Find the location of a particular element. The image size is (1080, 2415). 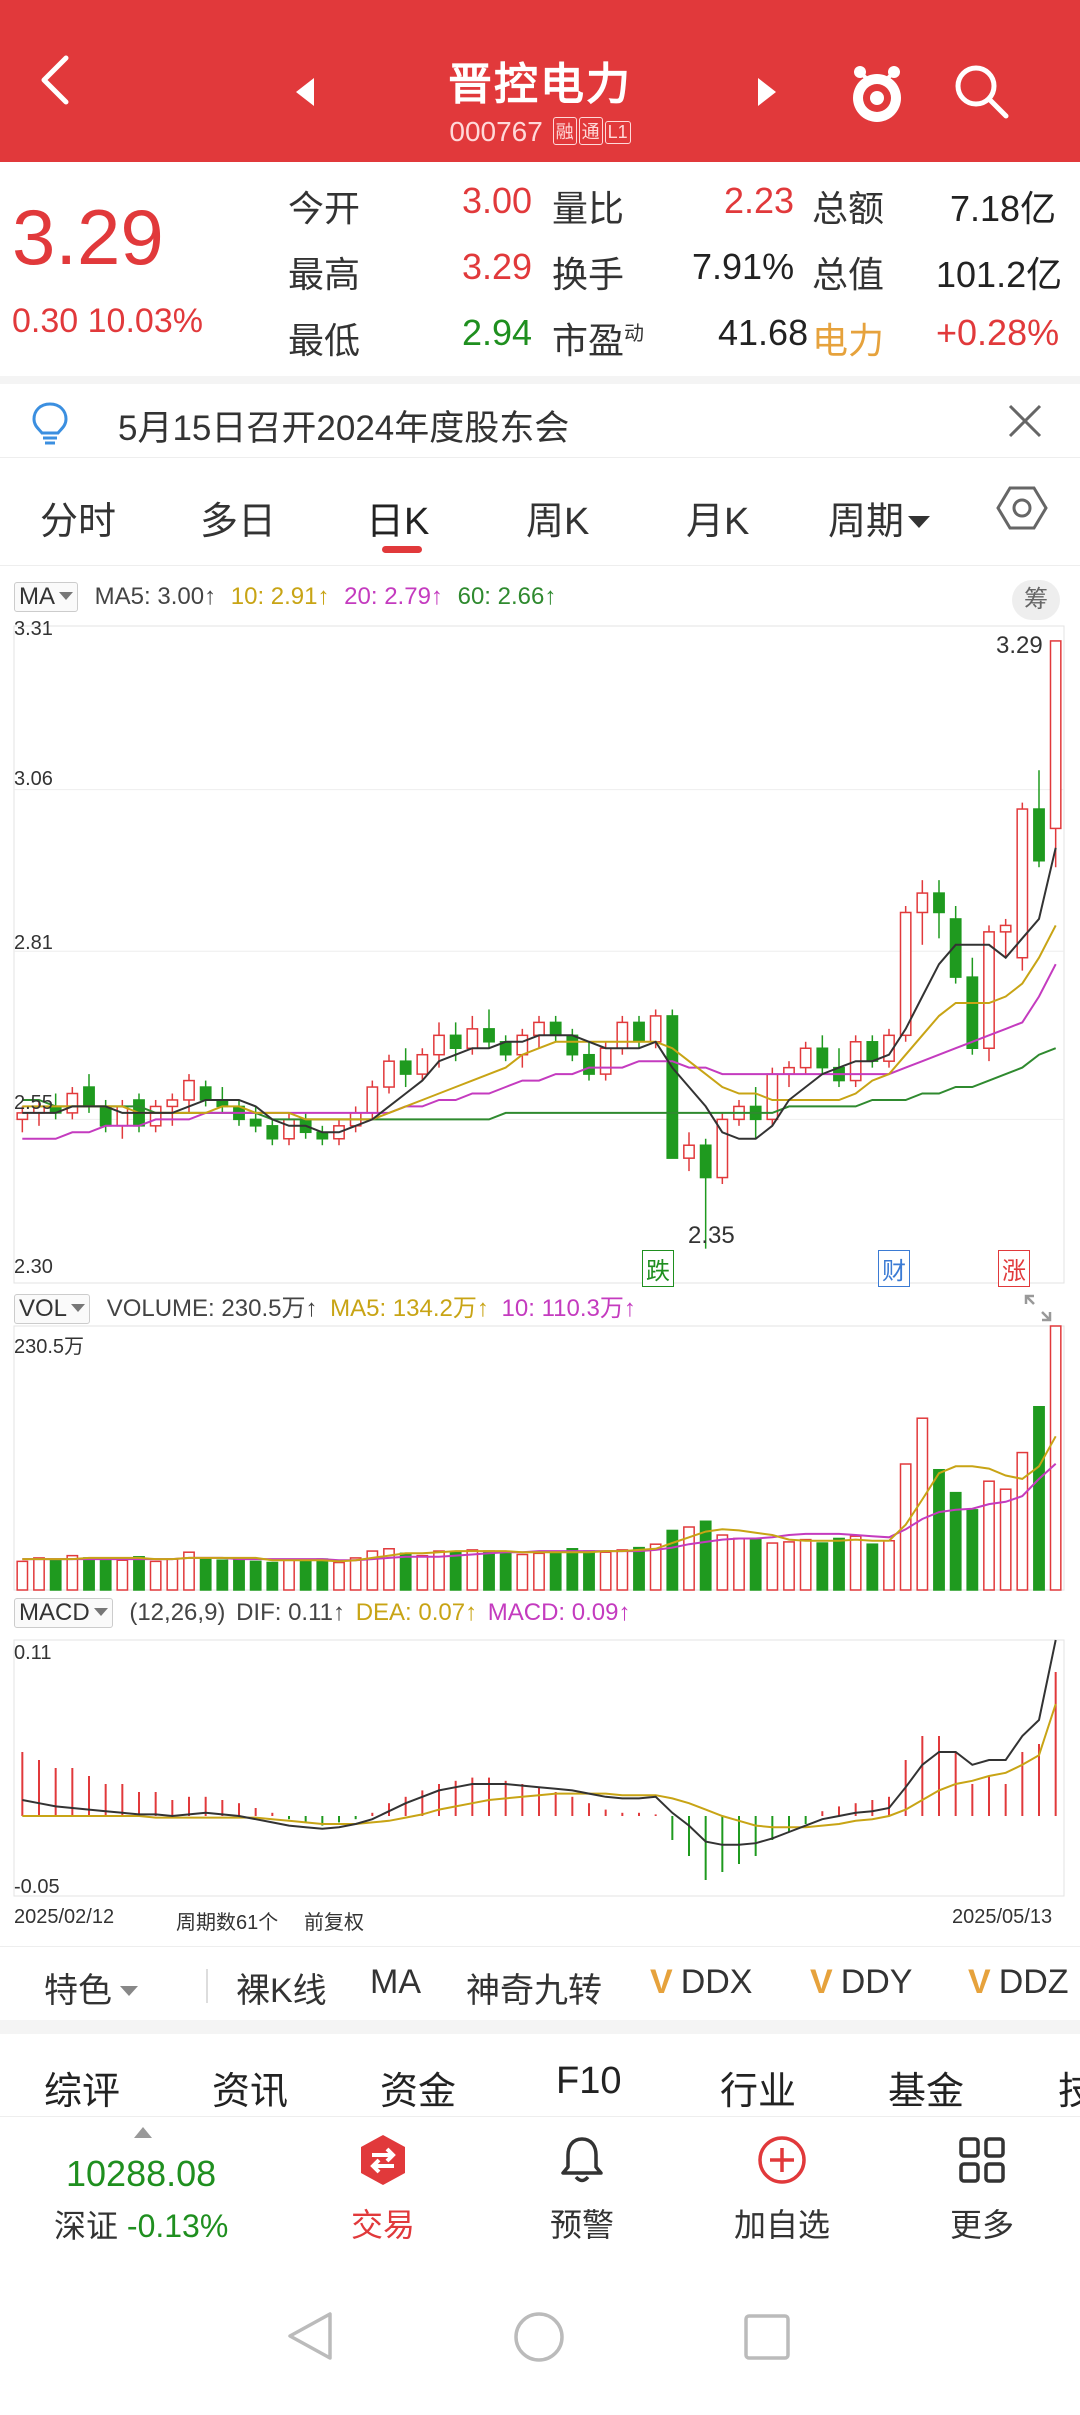

tag-rong: 融 is located at coordinates (564, 131).